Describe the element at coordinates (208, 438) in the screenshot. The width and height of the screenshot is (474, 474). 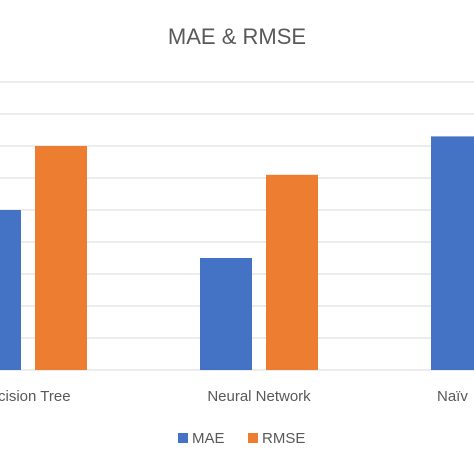
I see `legend-label: MAE` at that location.